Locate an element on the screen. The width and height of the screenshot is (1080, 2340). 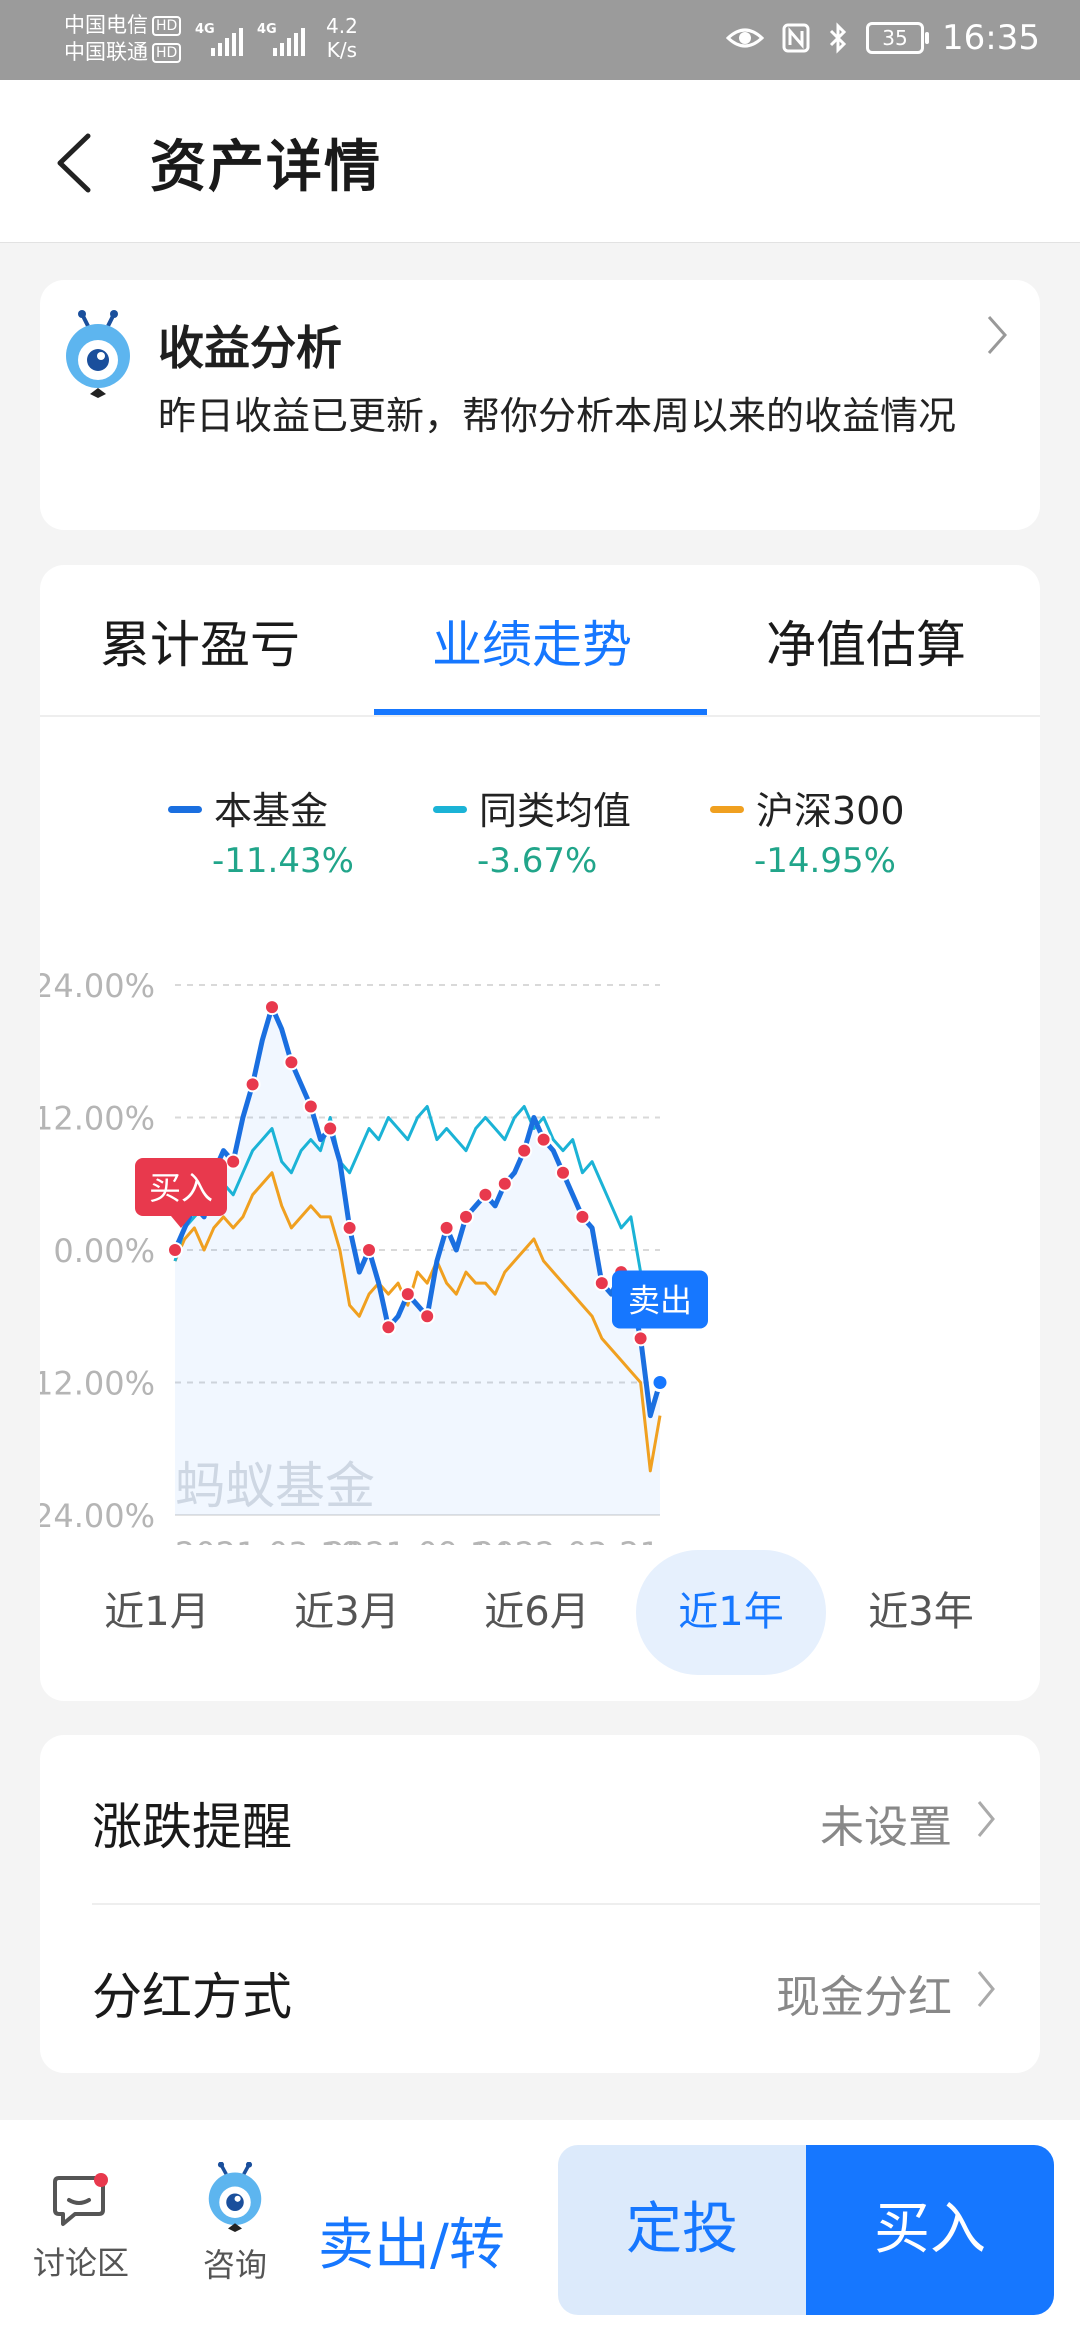
consult-button: 咨询 is located at coordinates (235, 2223).